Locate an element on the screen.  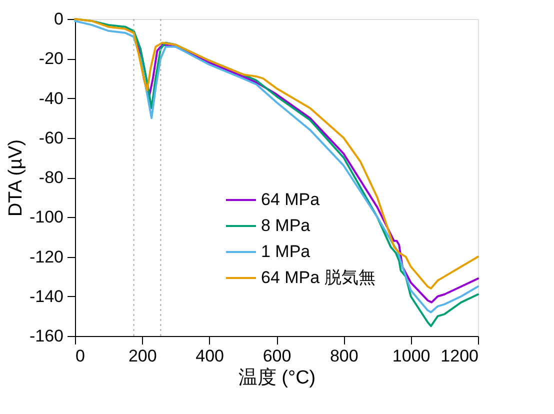
y-tick-label: -120 is located at coordinates (46, 256).